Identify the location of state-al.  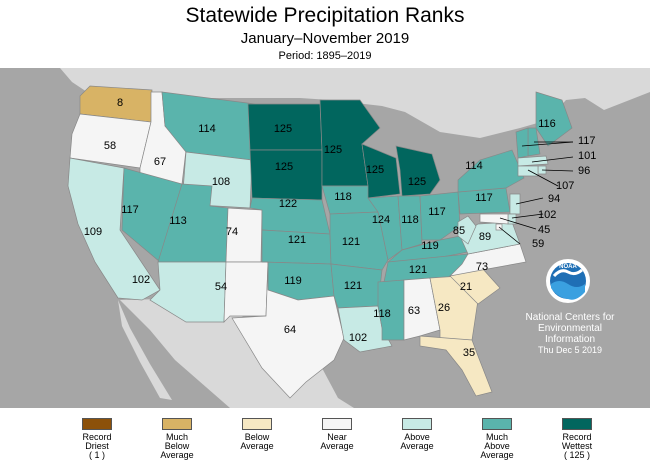
(422, 309).